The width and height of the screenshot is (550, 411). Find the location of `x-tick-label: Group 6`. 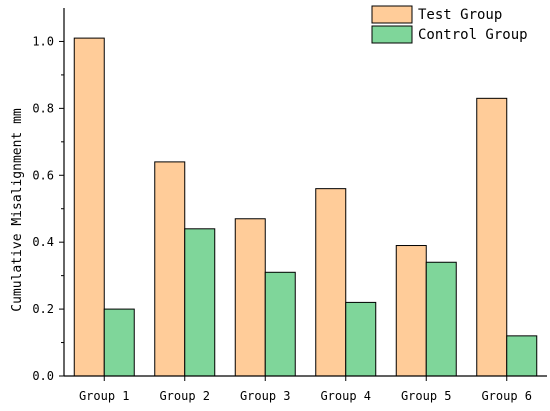

x-tick-label: Group 6 is located at coordinates (506, 396).